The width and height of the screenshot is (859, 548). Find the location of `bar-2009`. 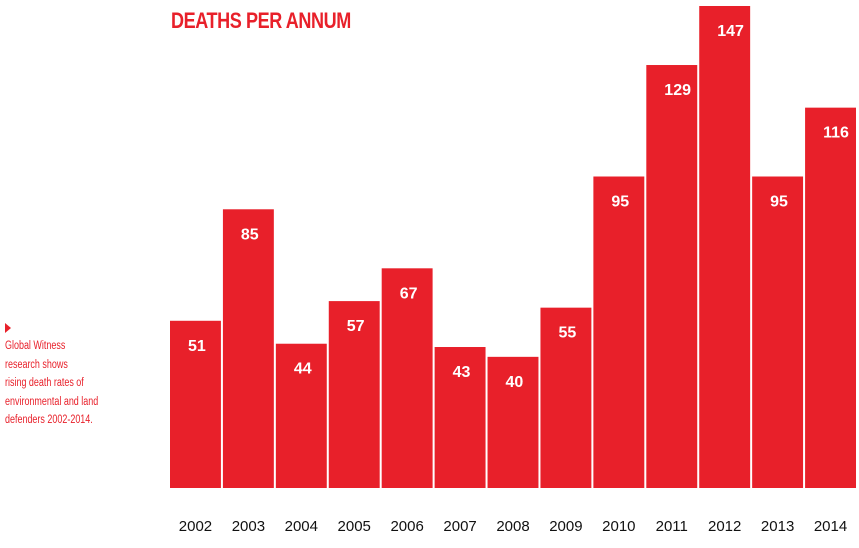

bar-2009 is located at coordinates (566, 397).